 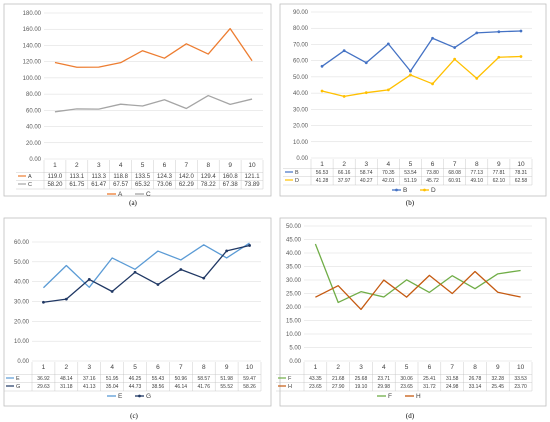 I want to click on table-row-label: C, so click(x=30, y=185).